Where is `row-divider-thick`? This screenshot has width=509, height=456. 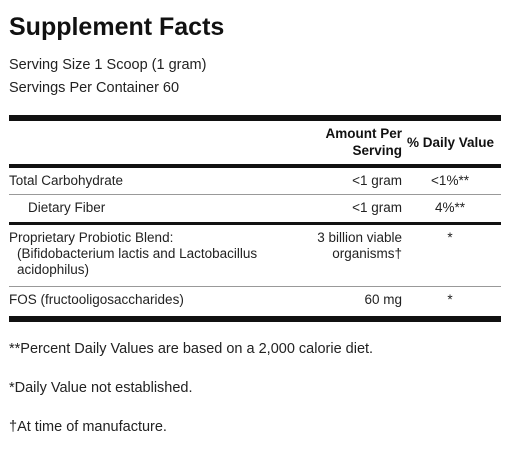 row-divider-thick is located at coordinates (255, 223).